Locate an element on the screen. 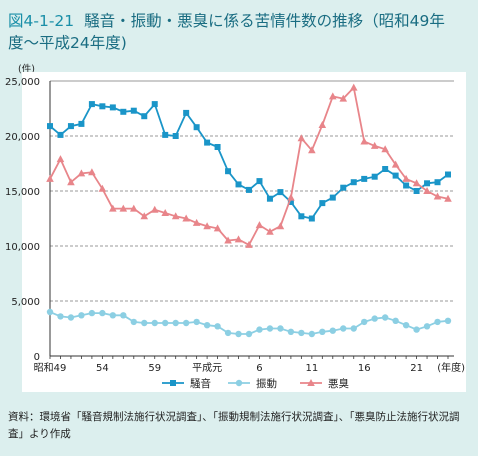 The image size is (478, 456). y-tick-label: 0 is located at coordinates (37, 357).